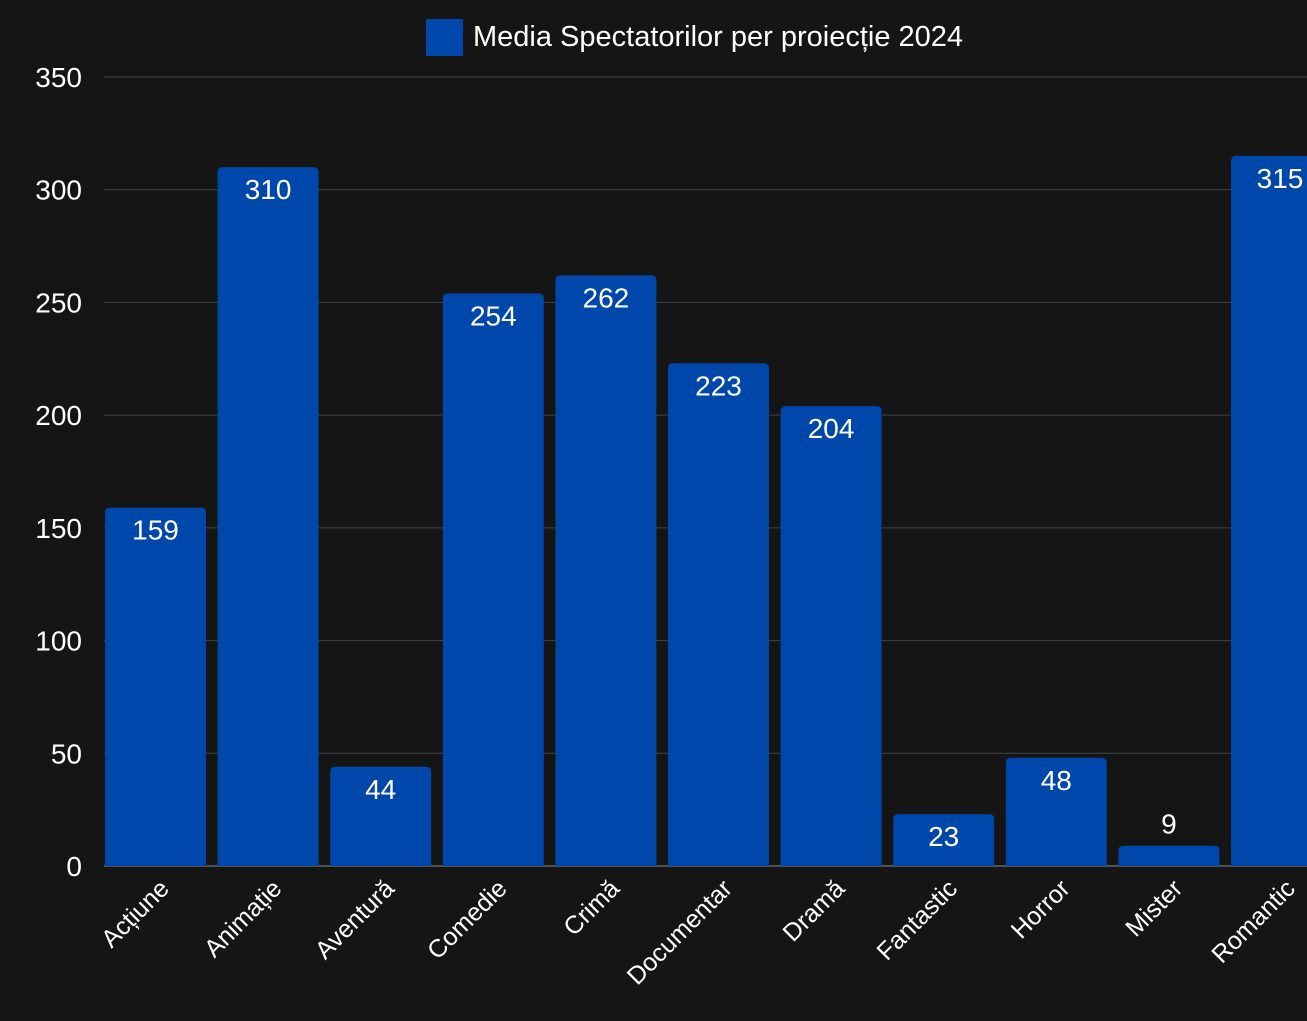 The width and height of the screenshot is (1307, 1021). Describe the element at coordinates (1280, 178) in the screenshot. I see `data-label: 315` at that location.